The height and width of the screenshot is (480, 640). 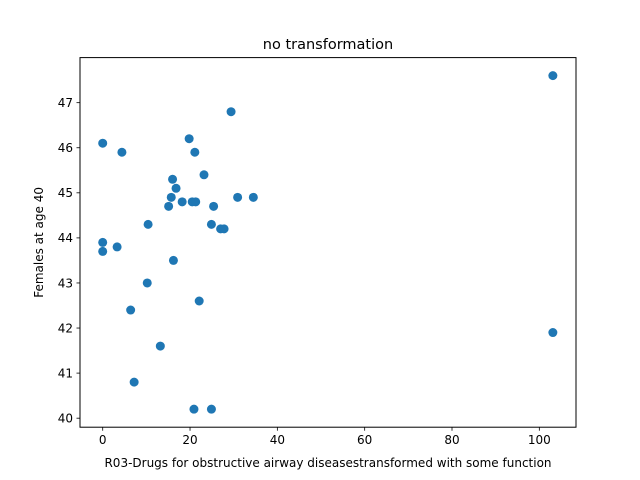 What do you see at coordinates (103, 440) in the screenshot?
I see `x-tick-label-0: 0` at bounding box center [103, 440].